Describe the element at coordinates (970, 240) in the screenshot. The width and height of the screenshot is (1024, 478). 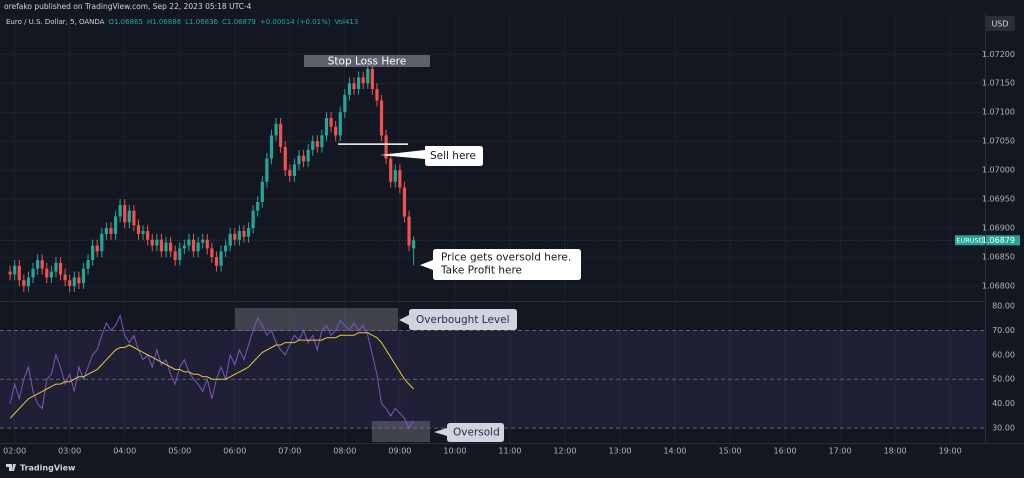
I see `price-tag` at that location.